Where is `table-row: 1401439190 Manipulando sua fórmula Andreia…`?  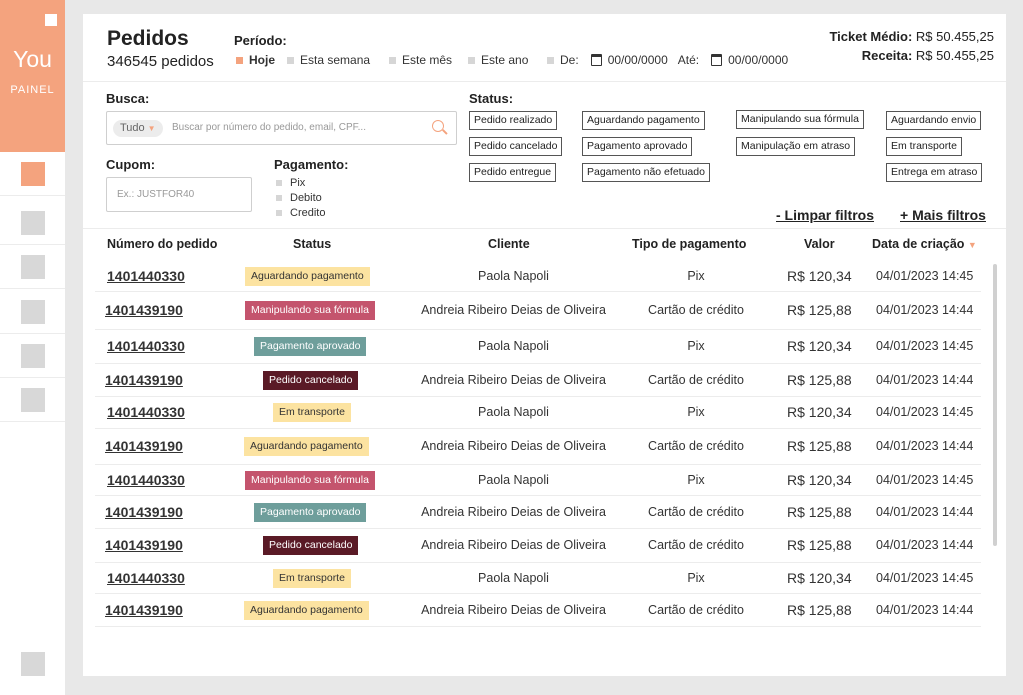 table-row: 1401439190 Manipulando sua fórmula Andreia… is located at coordinates (538, 311).